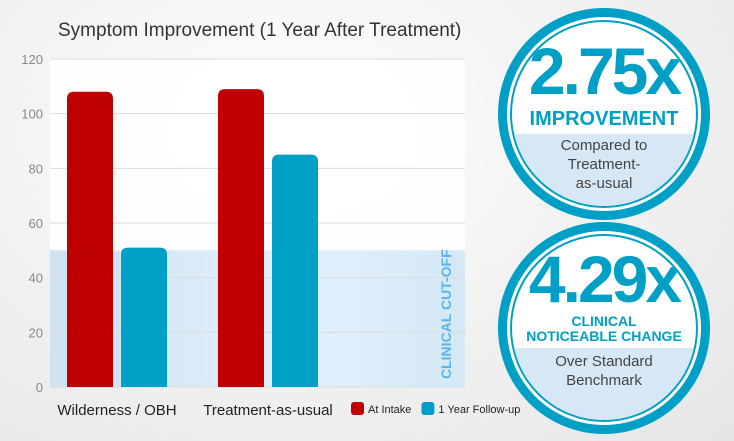 This screenshot has height=441, width=734. What do you see at coordinates (479, 410) in the screenshot?
I see `legend-label: 1 Year Follow-up` at bounding box center [479, 410].